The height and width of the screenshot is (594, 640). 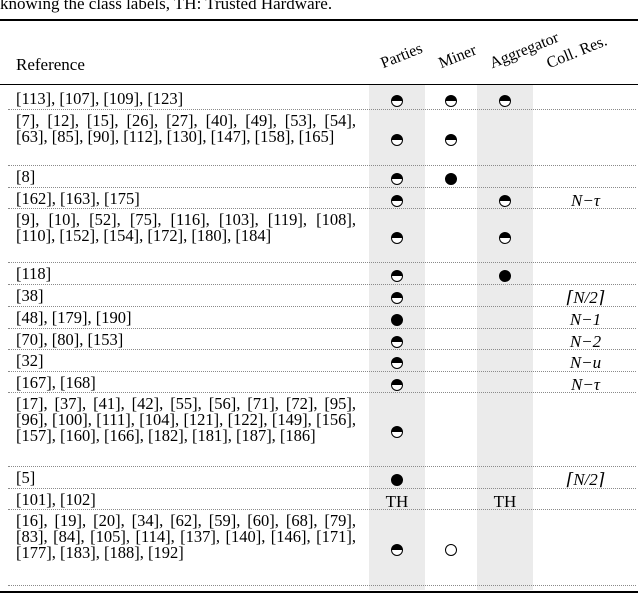 I want to click on table-row: [162], [163], [175] N−τ, so click(x=319, y=200).